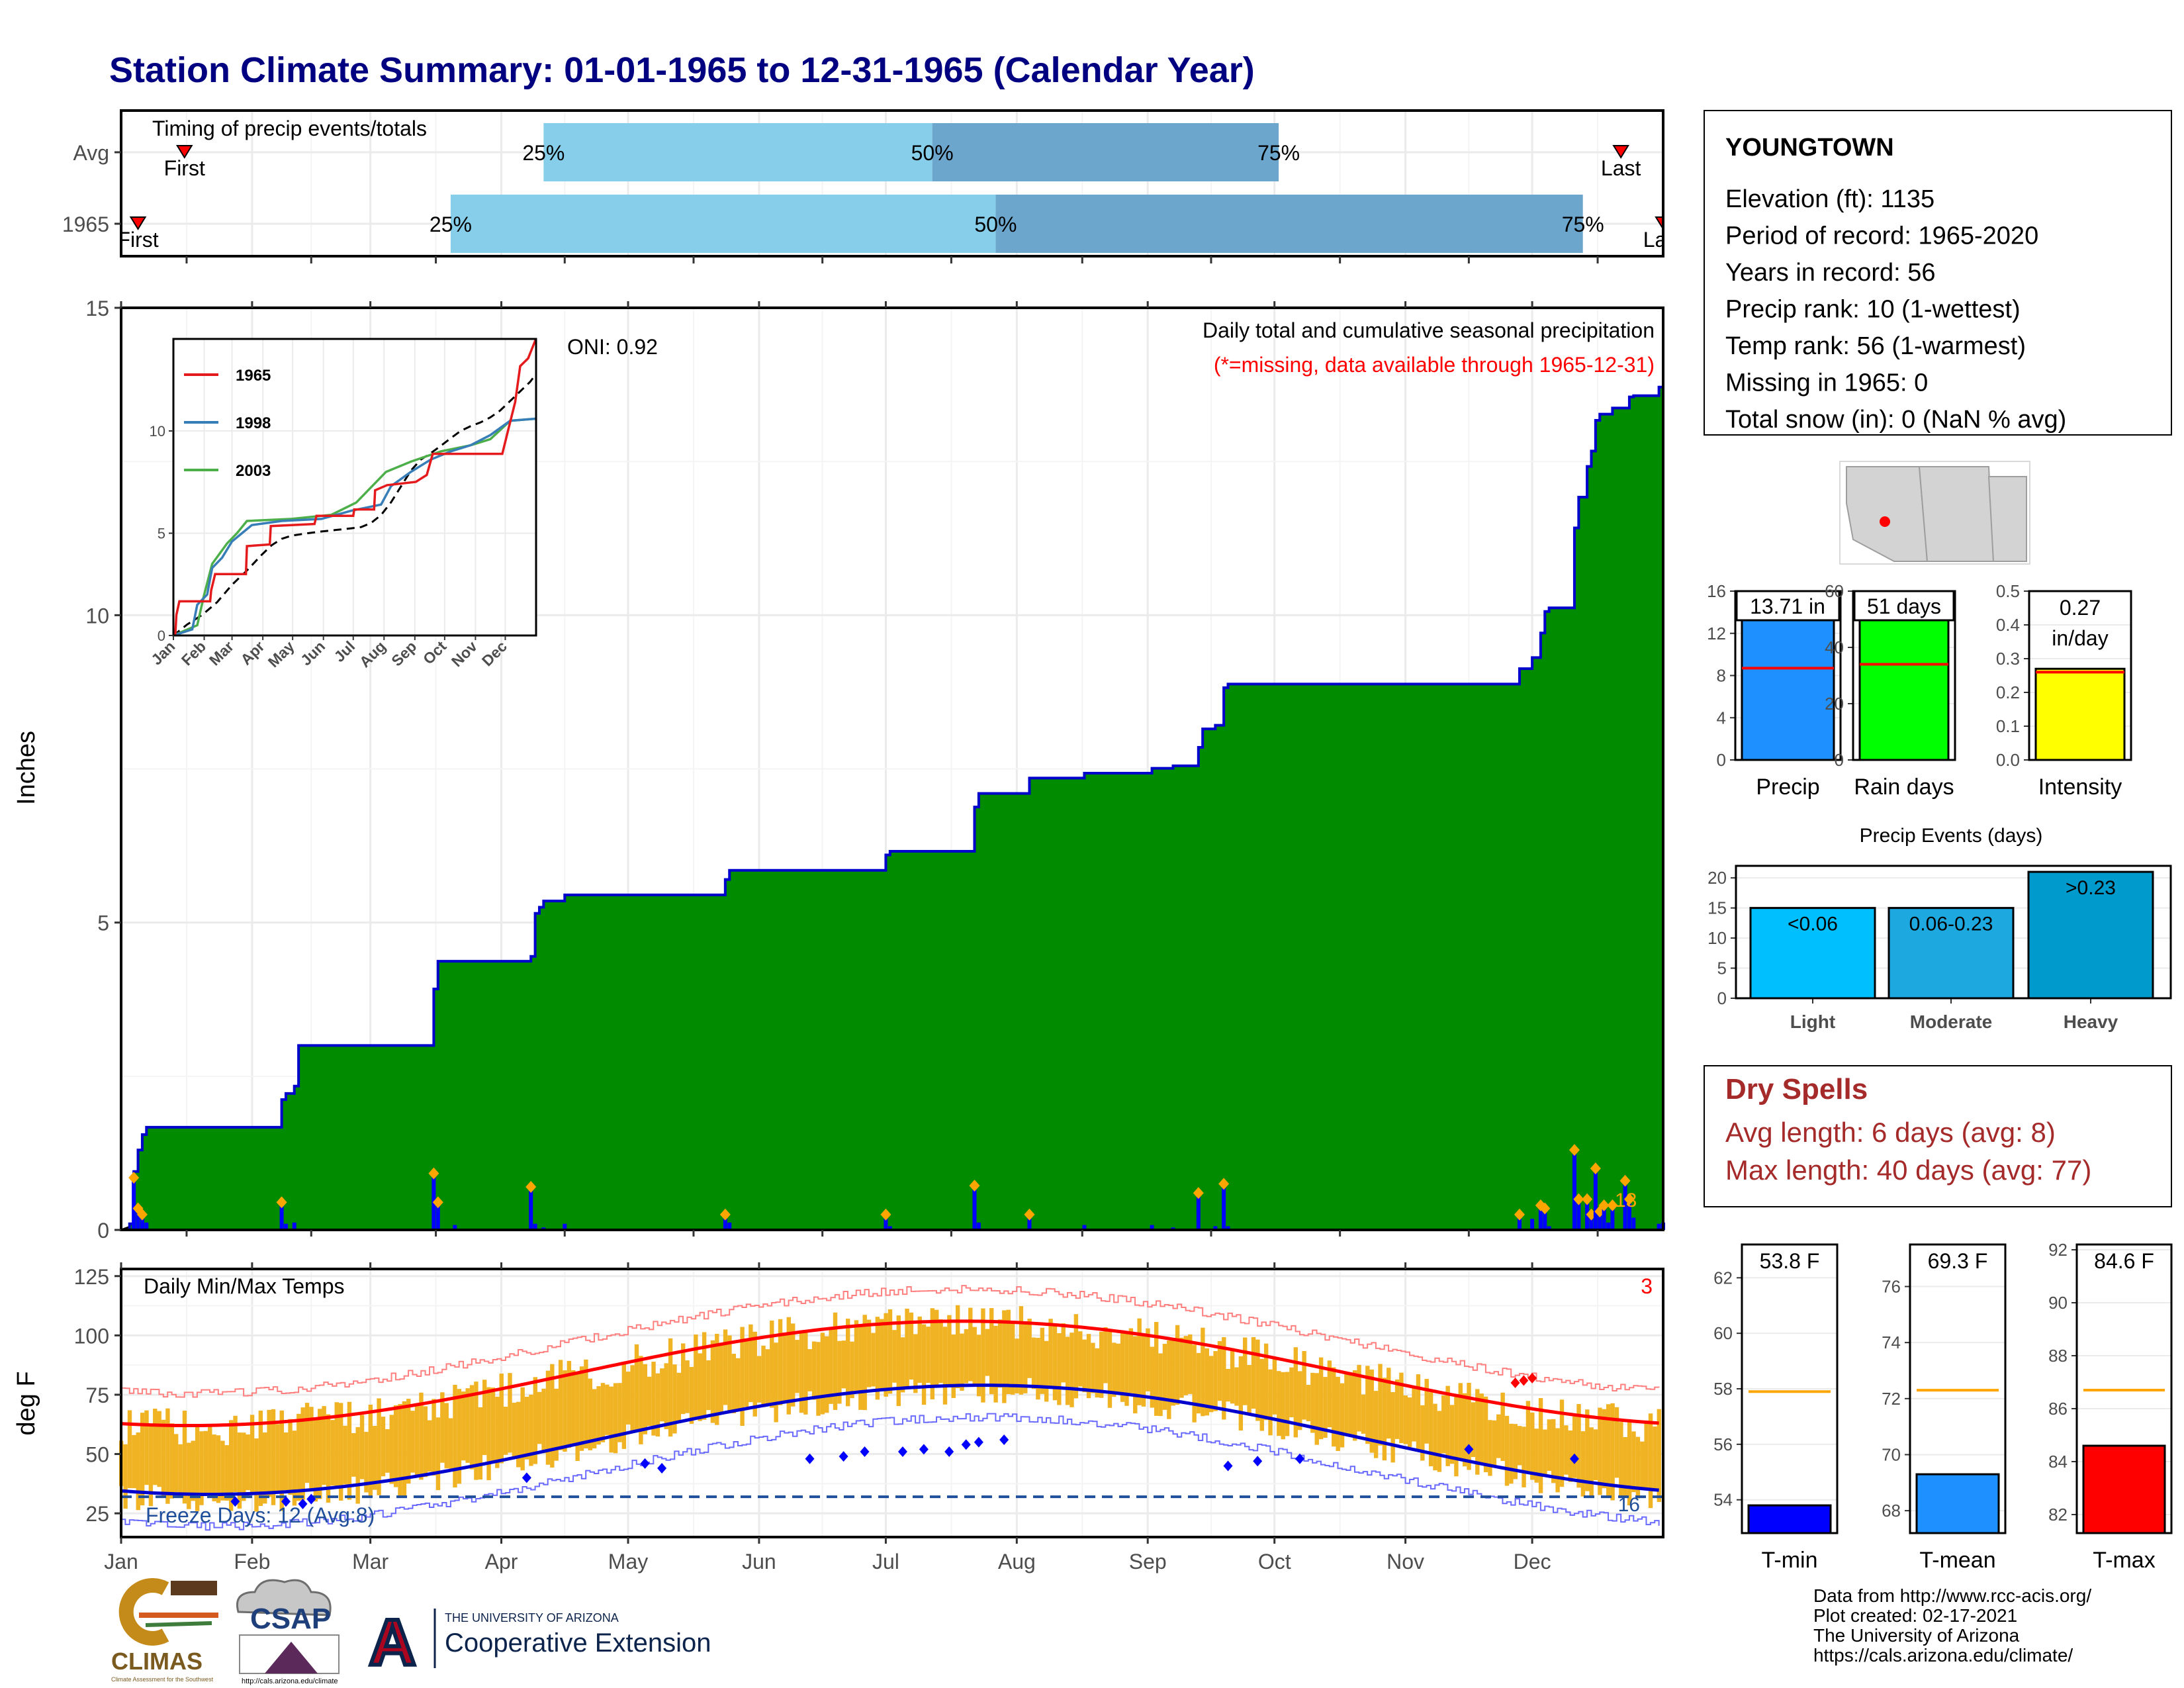 Image resolution: width=2184 pixels, height=1688 pixels. I want to click on bar-ytick-label: 4, so click(1721, 717).